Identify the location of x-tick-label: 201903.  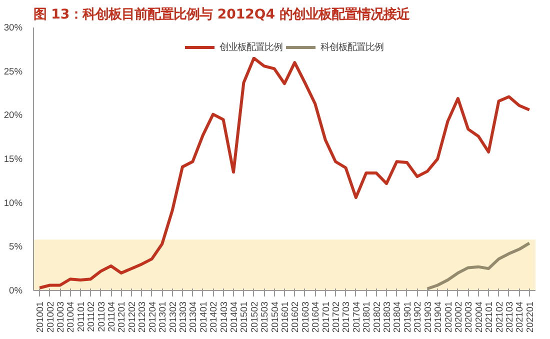
(427, 317).